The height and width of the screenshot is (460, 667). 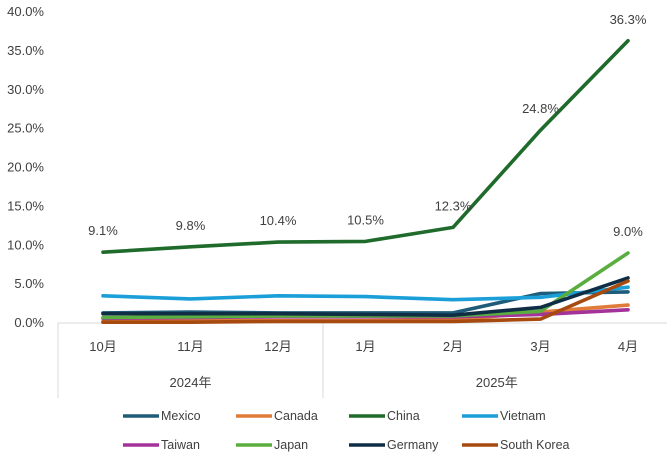 What do you see at coordinates (453, 205) in the screenshot?
I see `data-label: 12.3%` at bounding box center [453, 205].